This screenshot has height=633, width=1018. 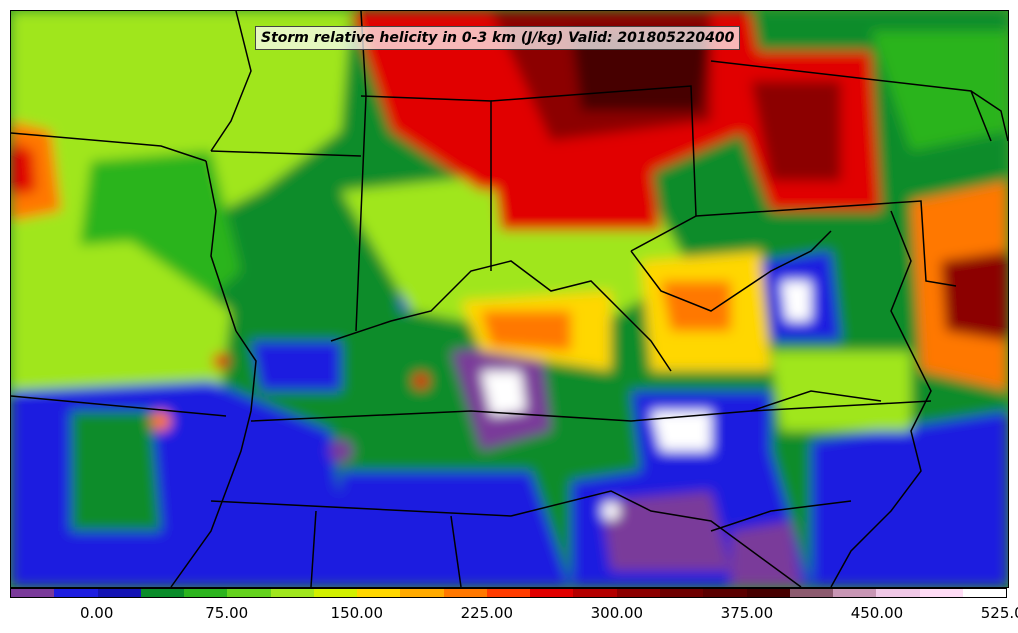 What do you see at coordinates (877, 613) in the screenshot?
I see `colorbar-tick-label: 450.00` at bounding box center [877, 613].